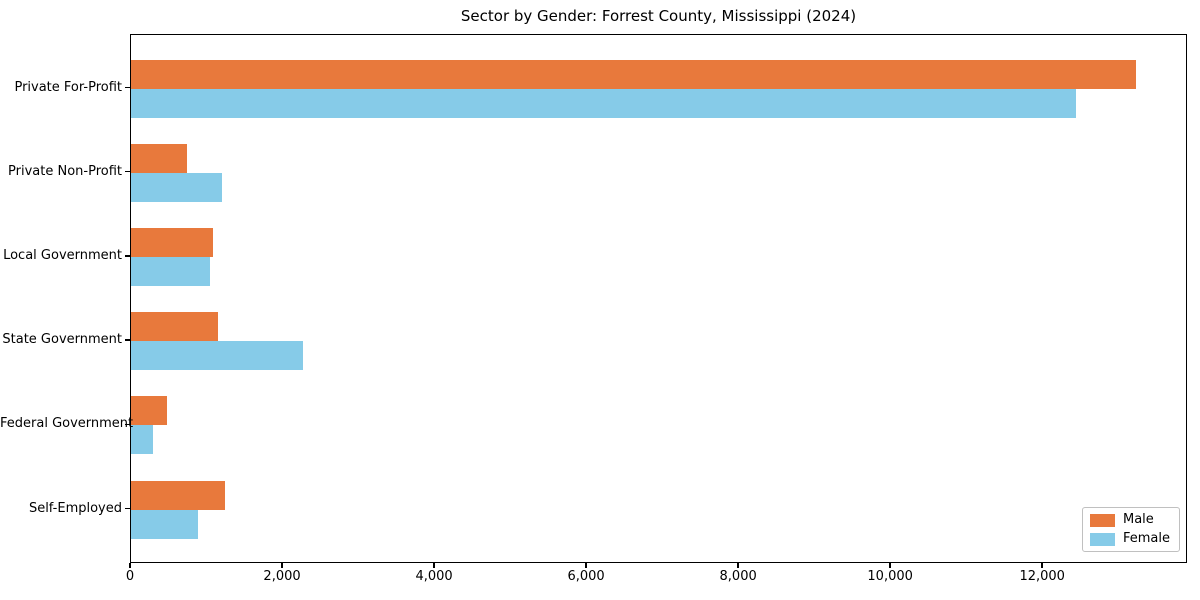 The width and height of the screenshot is (1200, 600). What do you see at coordinates (658, 172) in the screenshot?
I see `bar-group-private-non-profit` at bounding box center [658, 172].